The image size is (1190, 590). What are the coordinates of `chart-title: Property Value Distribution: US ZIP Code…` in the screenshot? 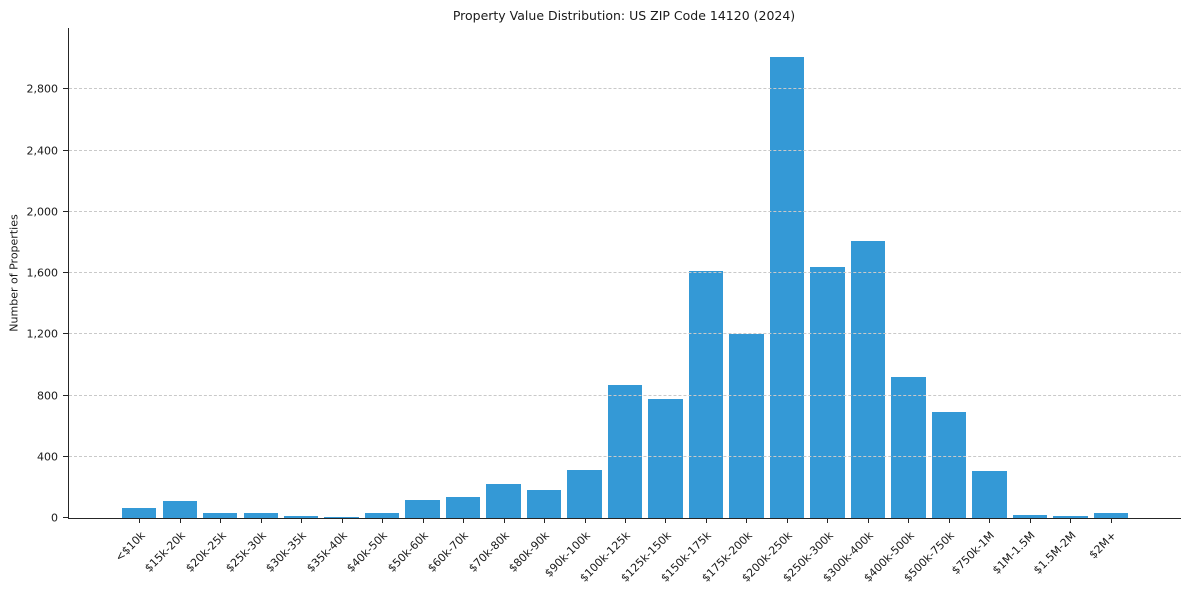 It's located at (624, 15).